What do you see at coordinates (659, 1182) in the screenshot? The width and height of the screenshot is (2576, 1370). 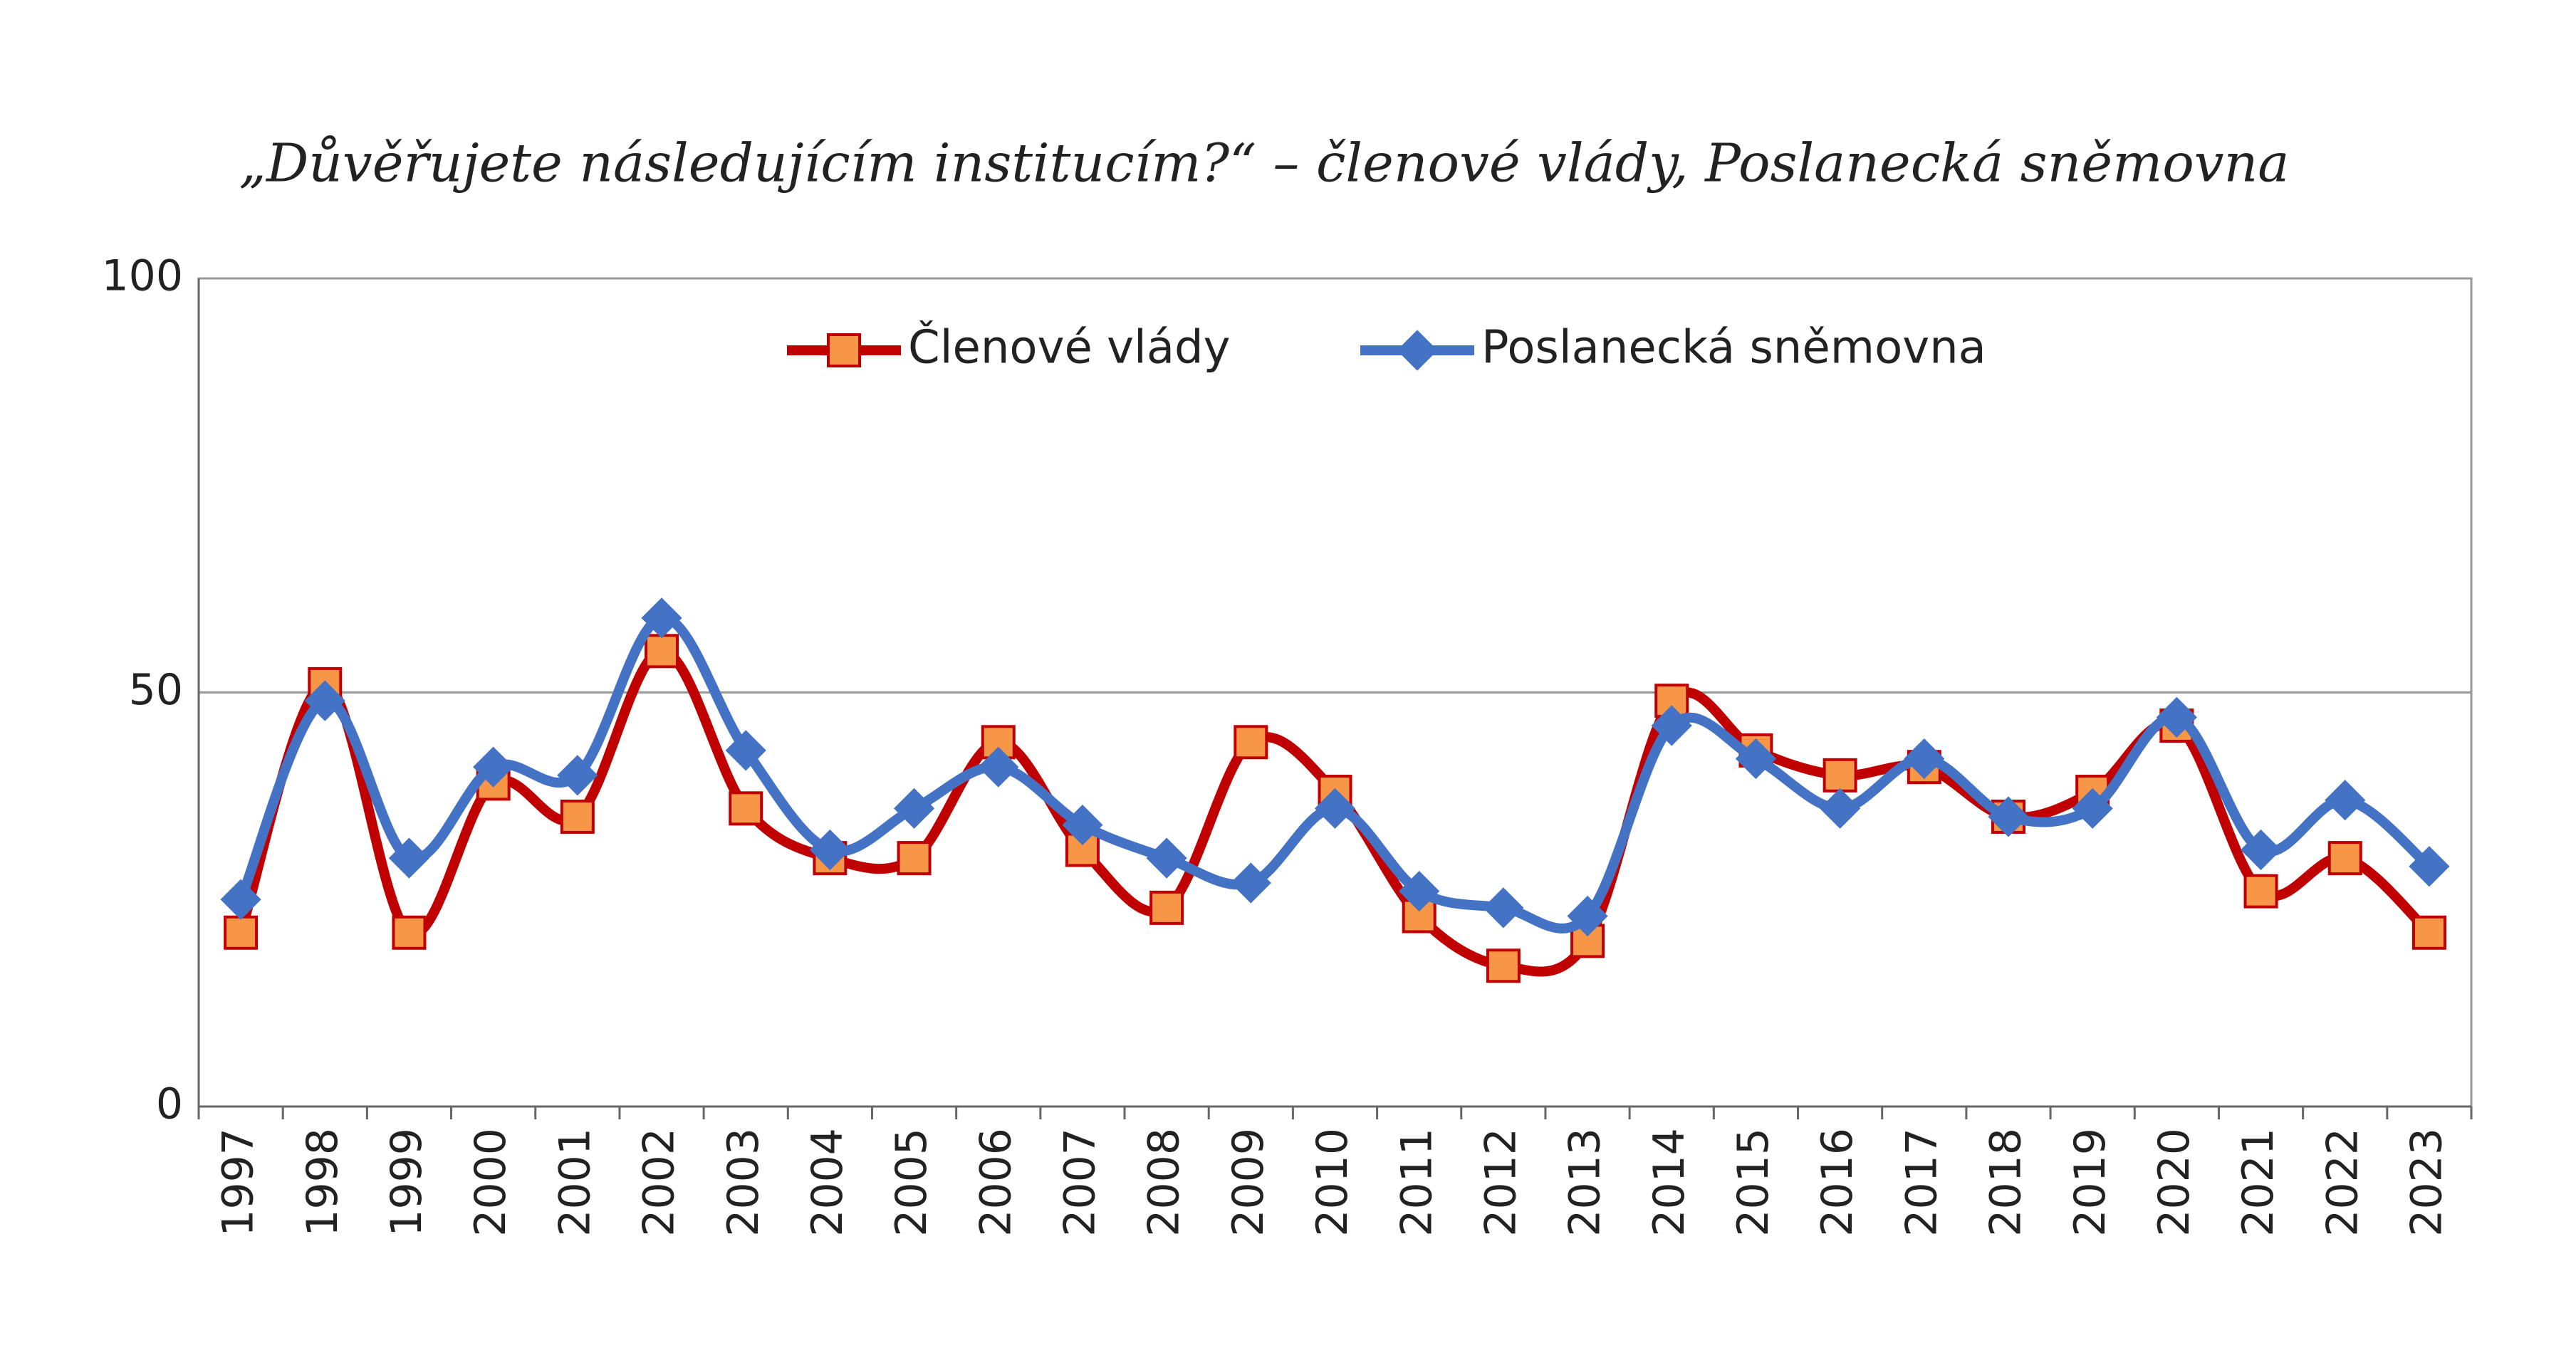 I see `x-tick-label: 2002` at bounding box center [659, 1182].